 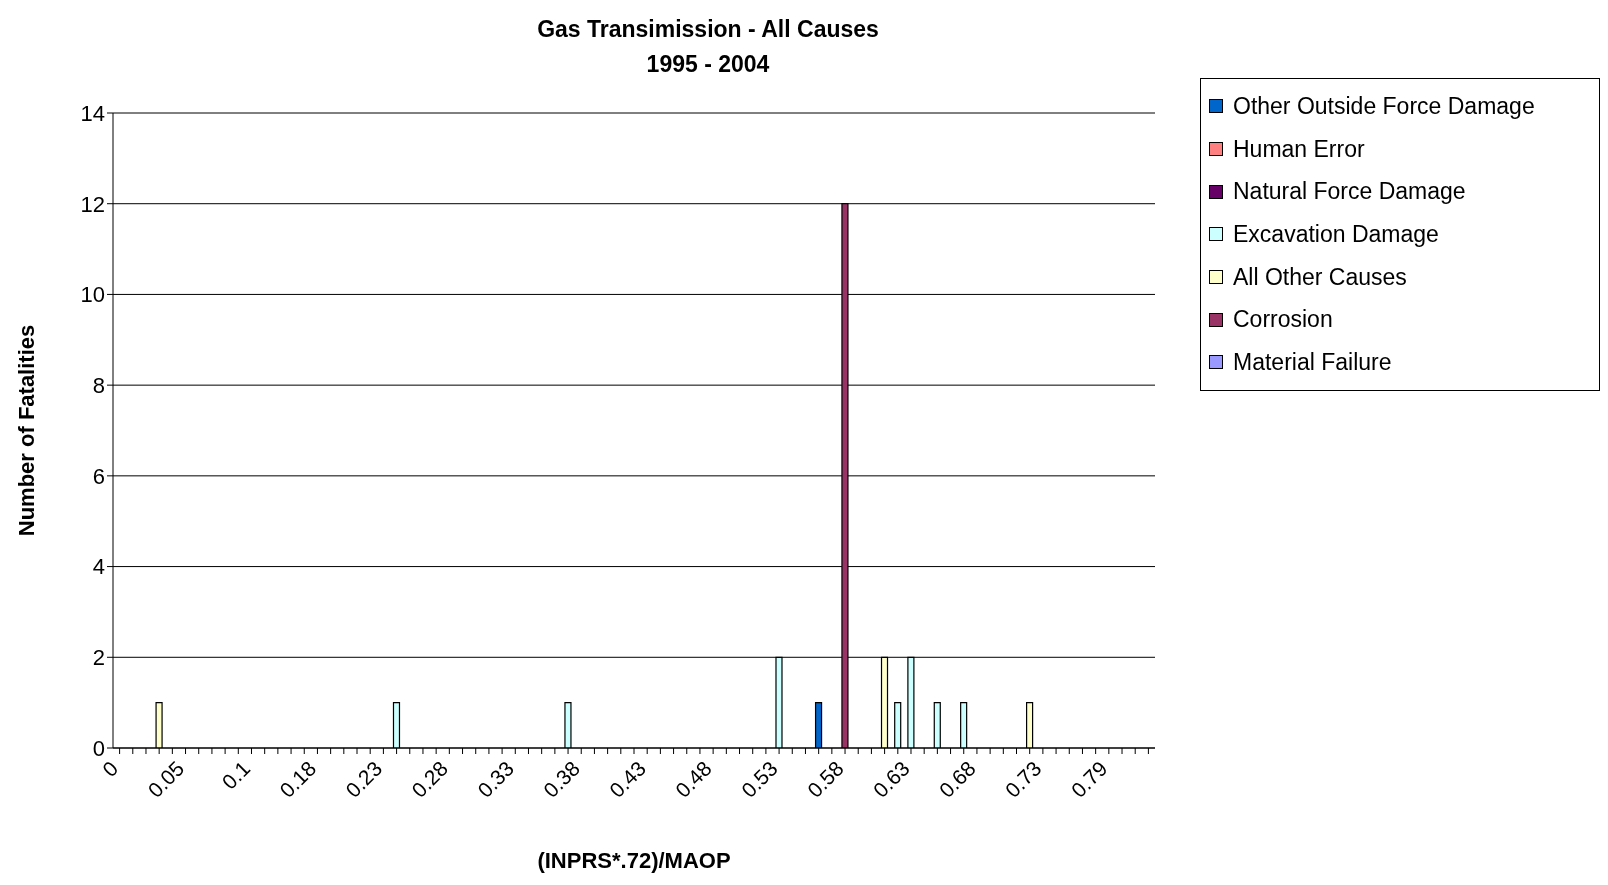 What do you see at coordinates (627, 779) in the screenshot?
I see `x-tick-label: 0.43` at bounding box center [627, 779].